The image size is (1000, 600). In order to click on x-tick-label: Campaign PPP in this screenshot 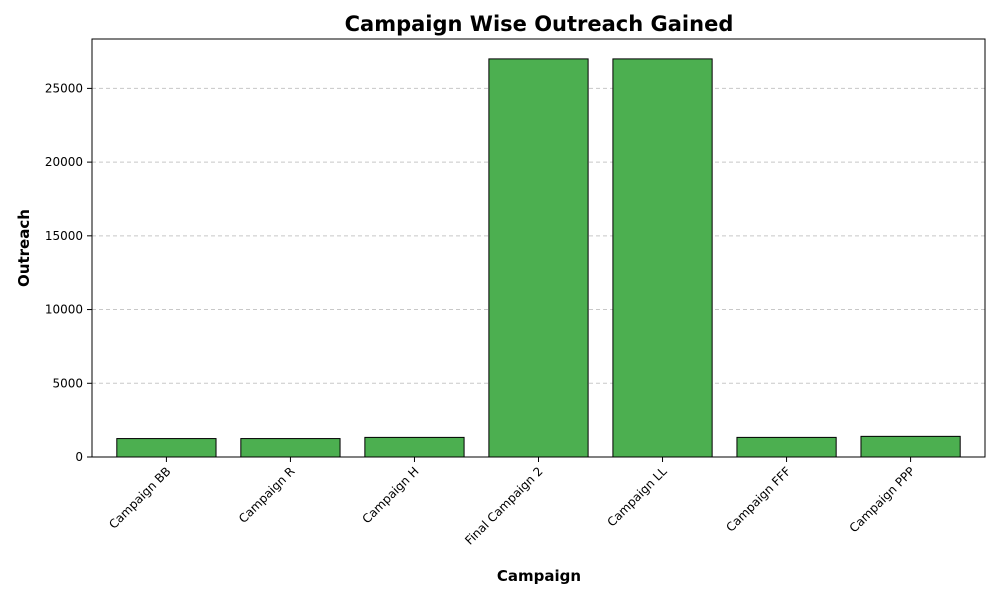, I will do `click(882, 499)`.